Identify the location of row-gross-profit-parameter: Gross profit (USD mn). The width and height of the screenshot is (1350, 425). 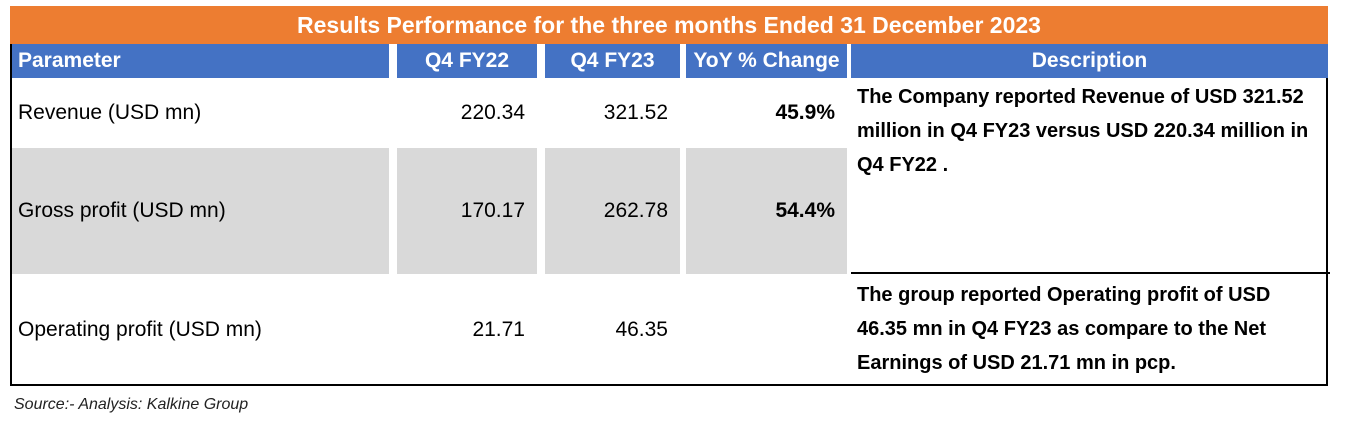
(200, 211).